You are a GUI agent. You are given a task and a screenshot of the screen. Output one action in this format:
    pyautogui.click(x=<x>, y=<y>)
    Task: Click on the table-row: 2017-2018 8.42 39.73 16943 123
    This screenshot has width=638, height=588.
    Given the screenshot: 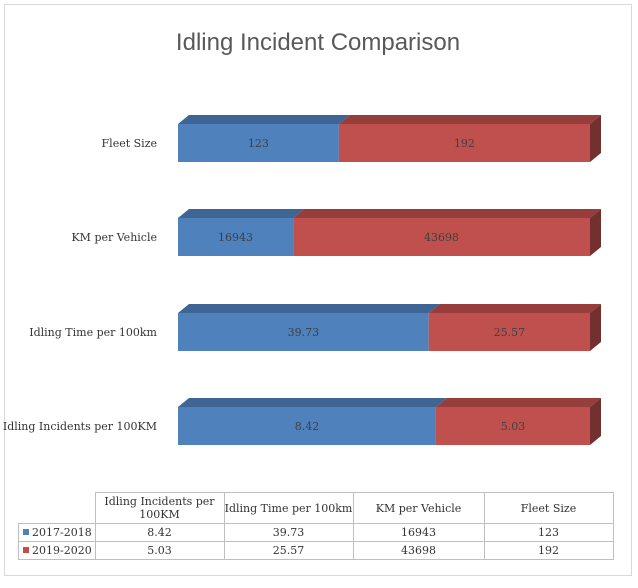 What is the action you would take?
    pyautogui.click(x=316, y=532)
    